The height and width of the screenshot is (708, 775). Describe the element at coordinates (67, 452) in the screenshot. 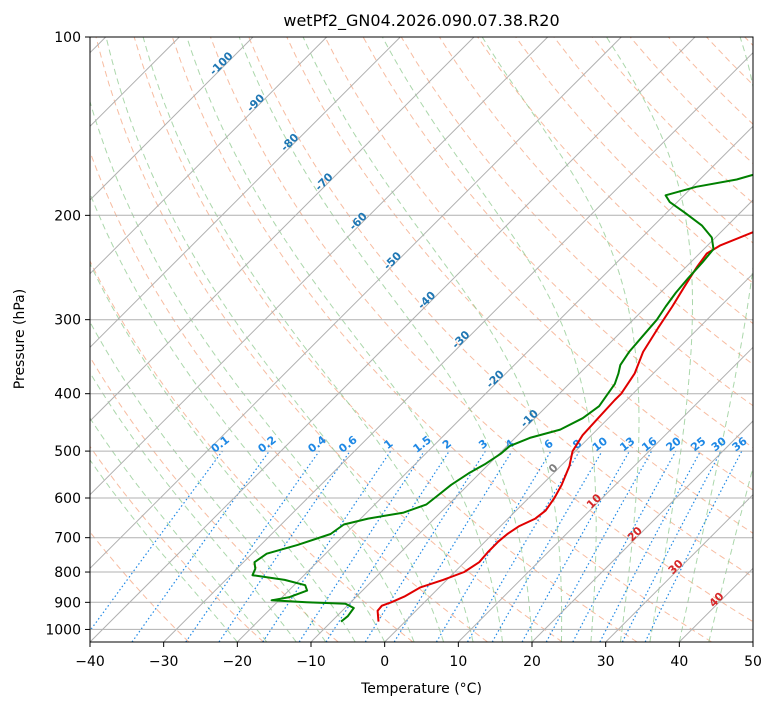

I see `y-tick-label: 500` at that location.